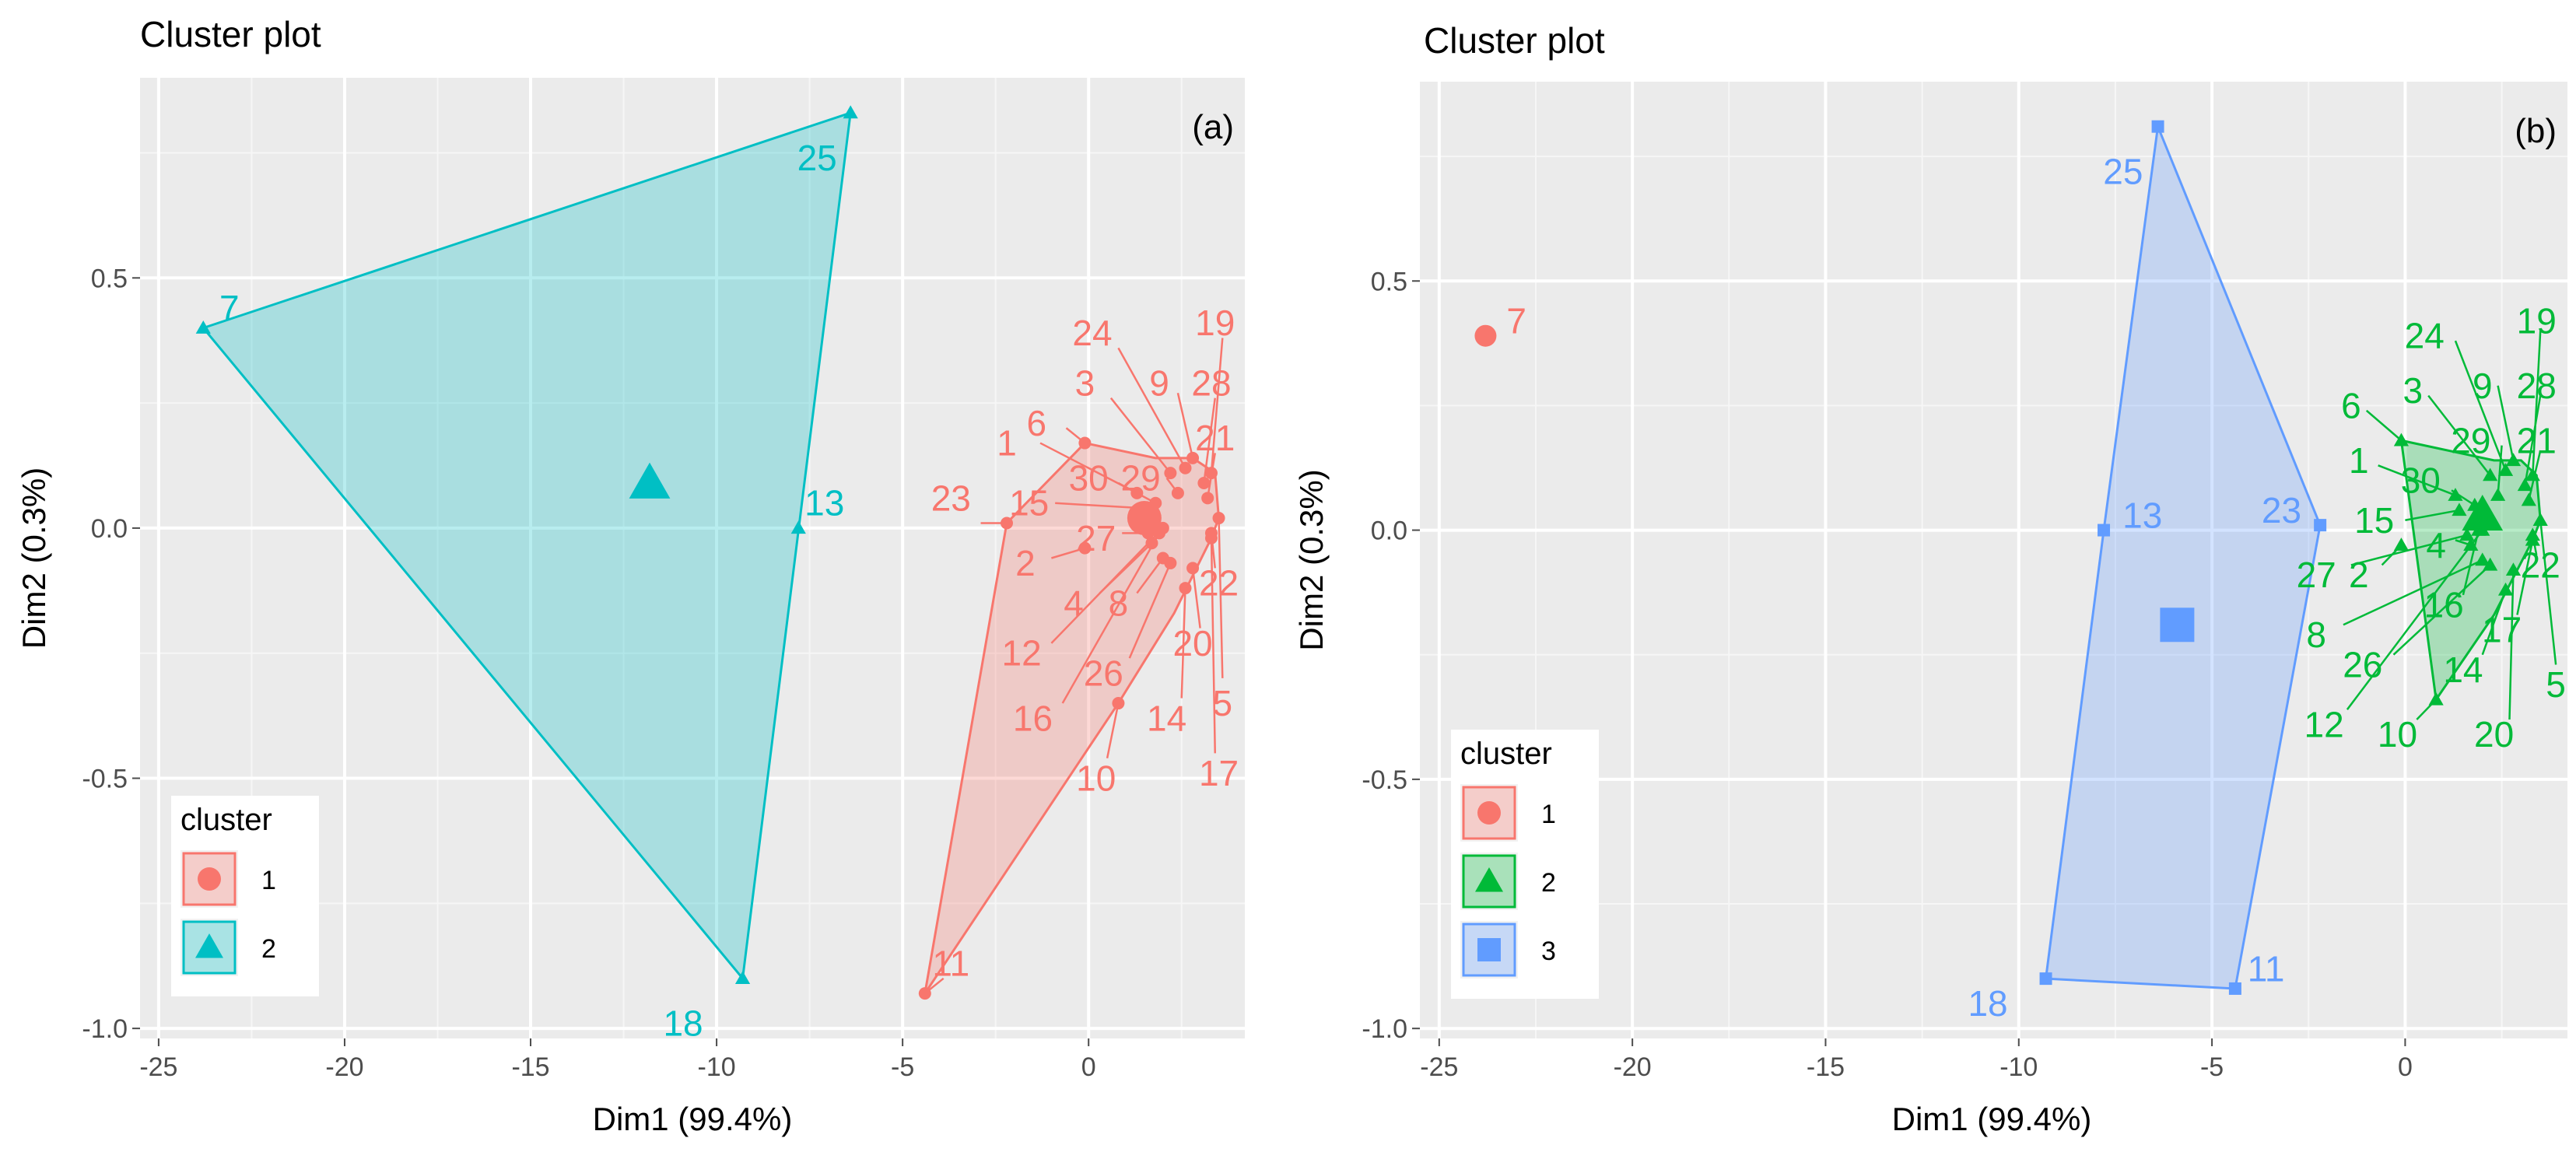  Describe the element at coordinates (1311, 559) in the screenshot. I see `y-axis-label: Dim2 (0.3%)` at that location.